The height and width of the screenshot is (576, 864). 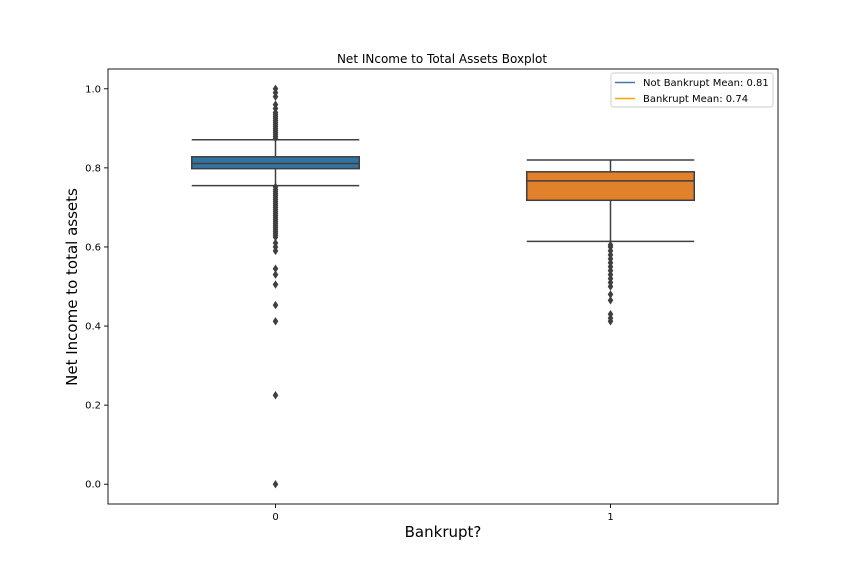 I want to click on y-axis: 0.0 0.2 0.4 0.6 0.8 1.0, so click(x=96, y=287).